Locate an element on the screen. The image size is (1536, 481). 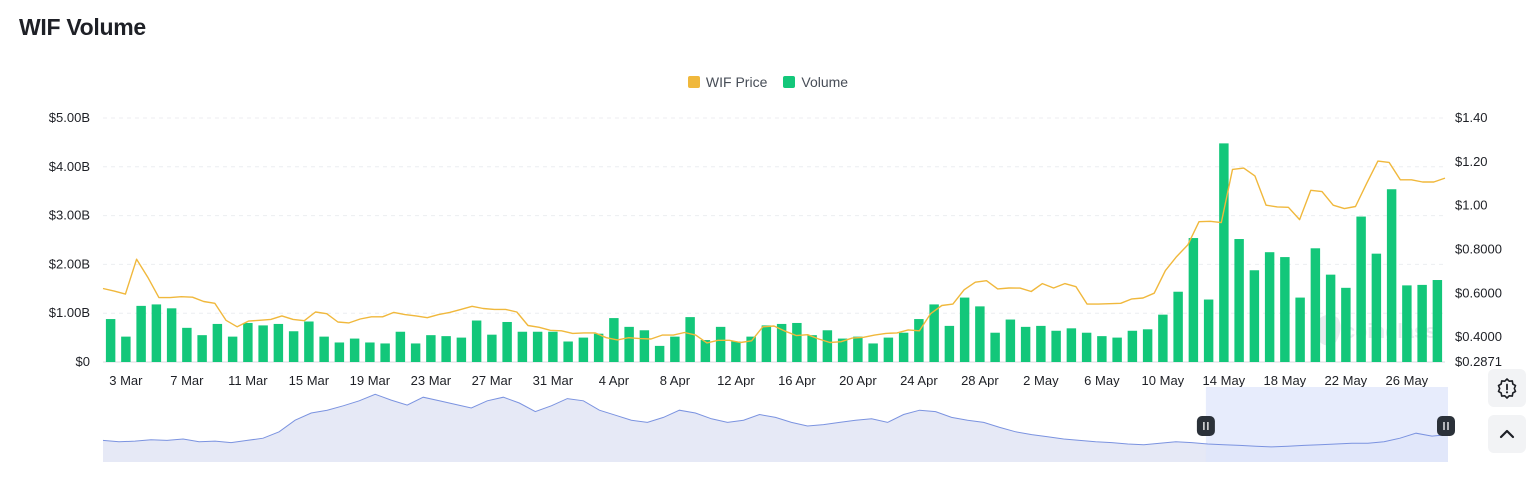
x-tick-label: 4 Apr is located at coordinates (614, 380).